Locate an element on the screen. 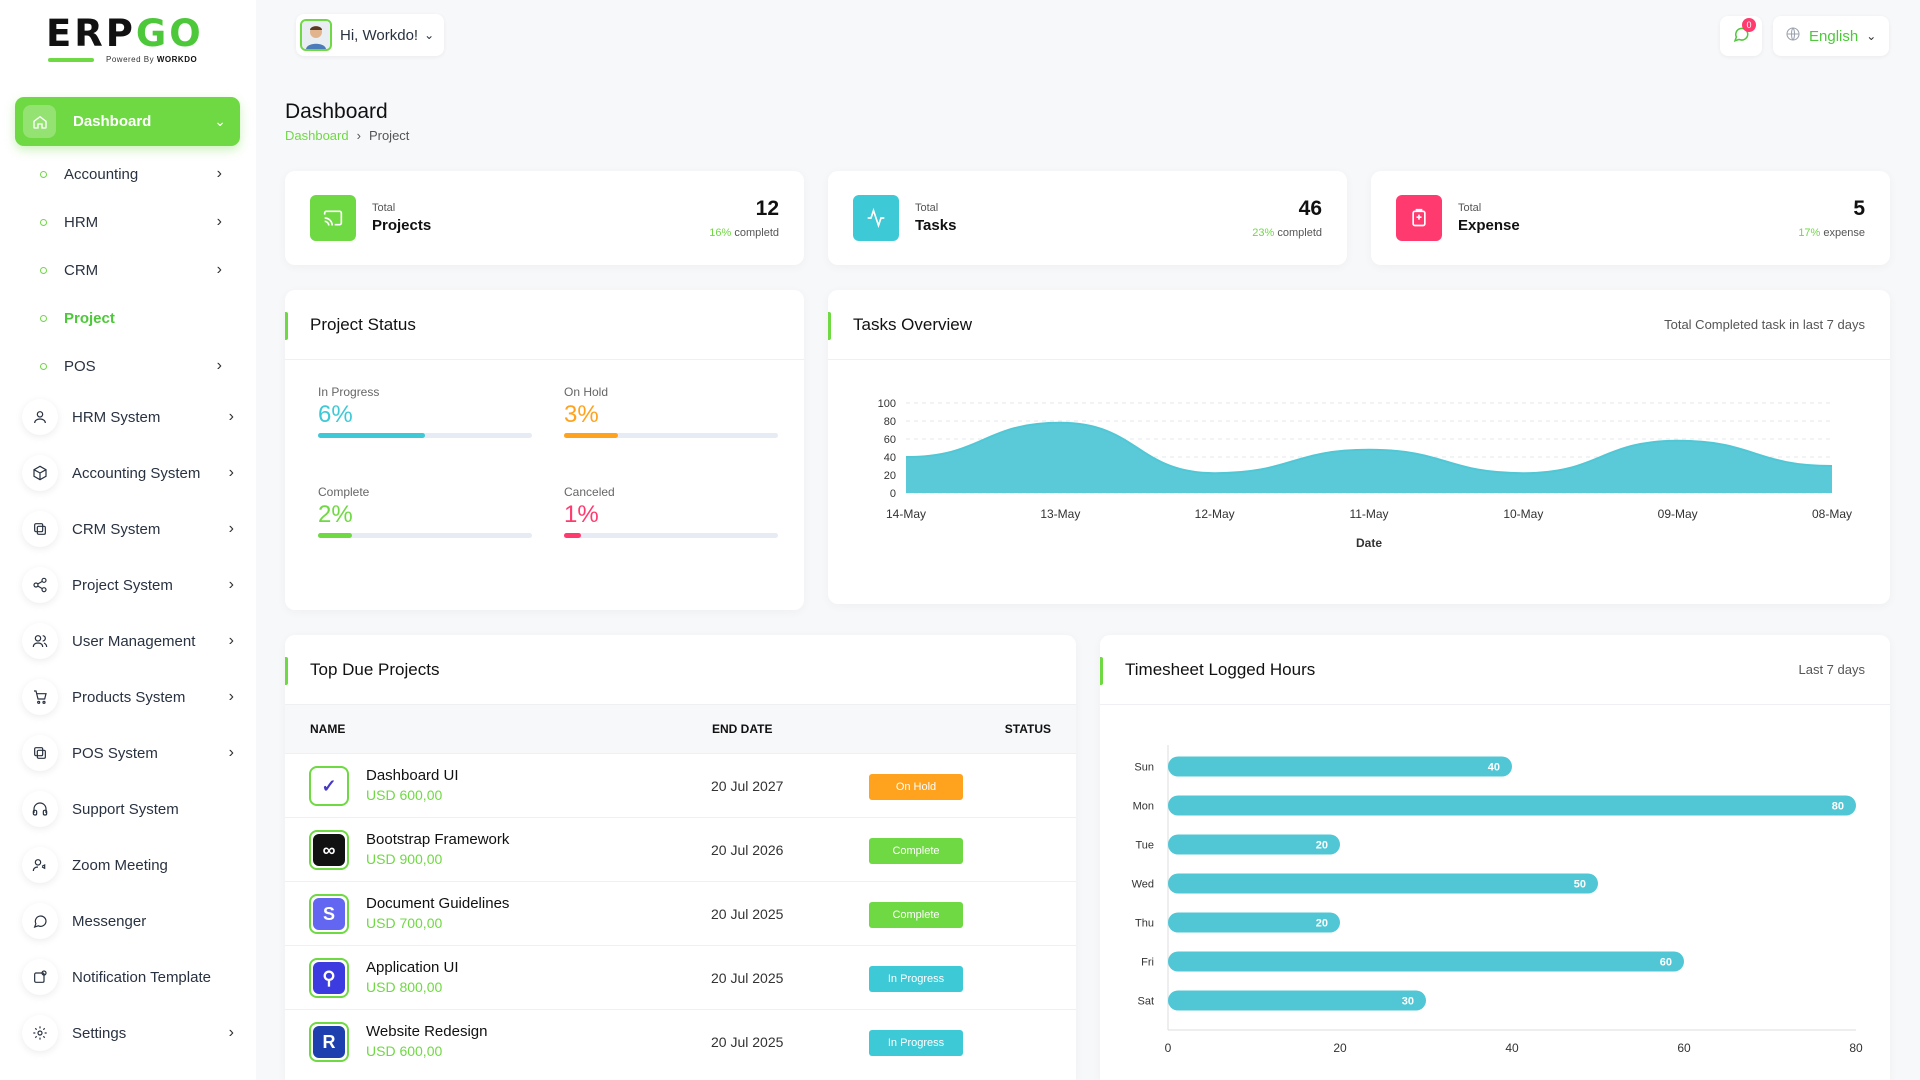  card-header: Timesheet Logged Hours Last 7 days is located at coordinates (1495, 670).